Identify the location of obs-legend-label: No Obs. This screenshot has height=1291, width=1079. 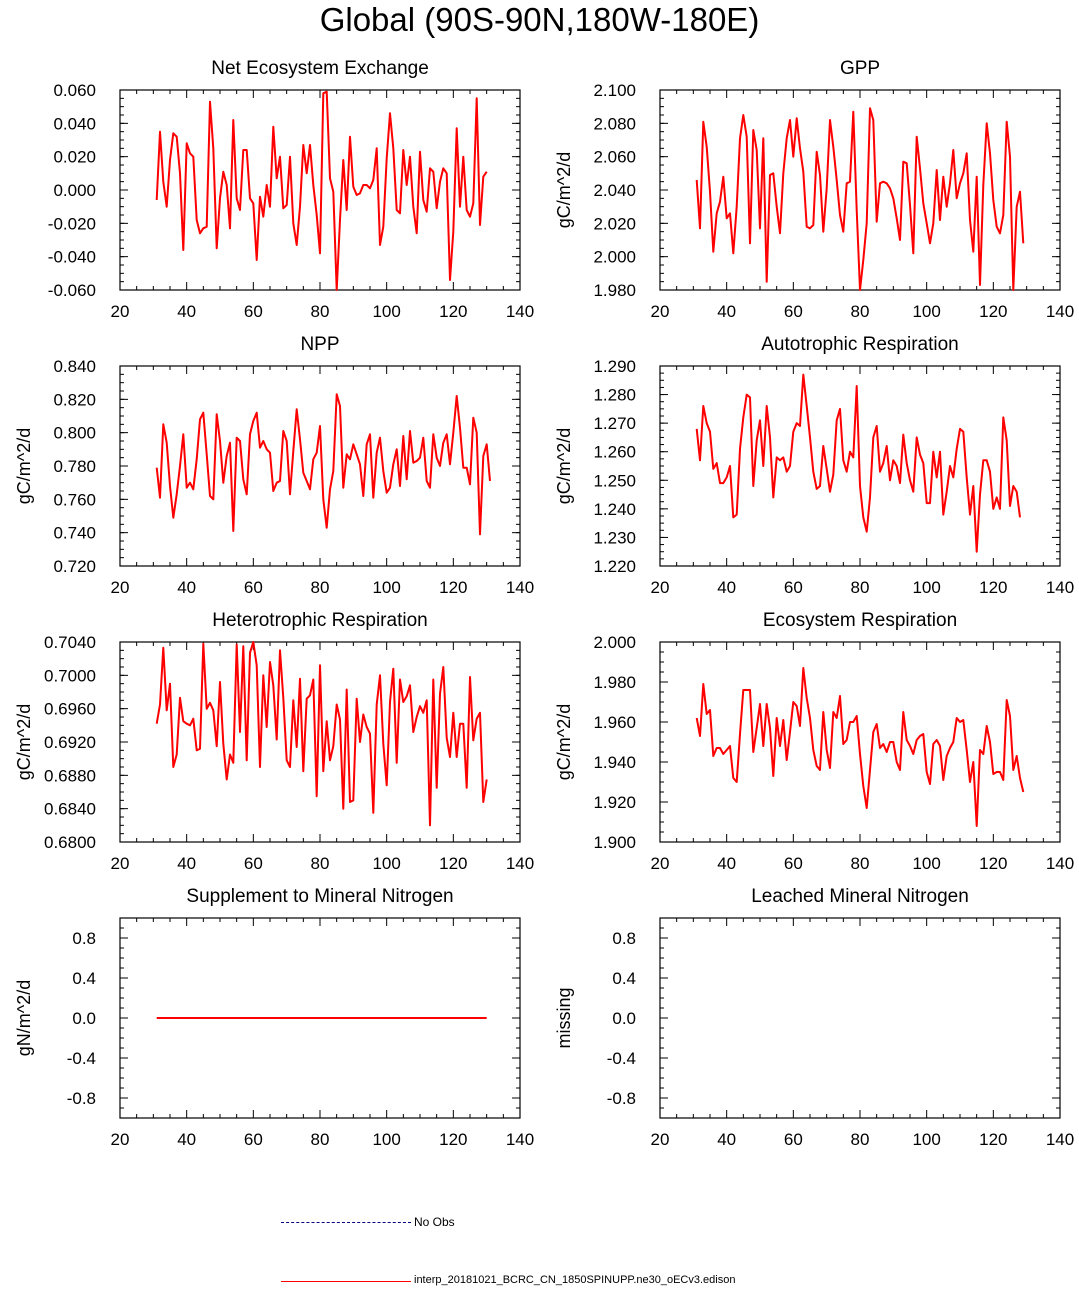
(434, 1222).